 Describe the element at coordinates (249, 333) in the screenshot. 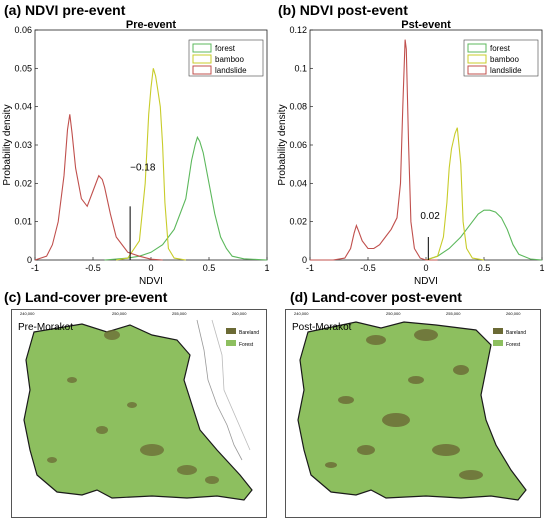

I see `pre-legend-bareland: Bareland` at that location.